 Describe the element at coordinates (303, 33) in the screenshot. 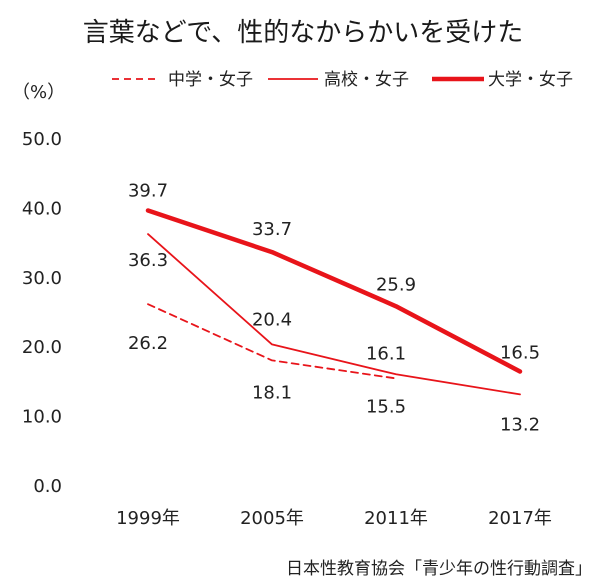

I see `chart-title: 言葉などで、性的なからかいを受けた` at that location.